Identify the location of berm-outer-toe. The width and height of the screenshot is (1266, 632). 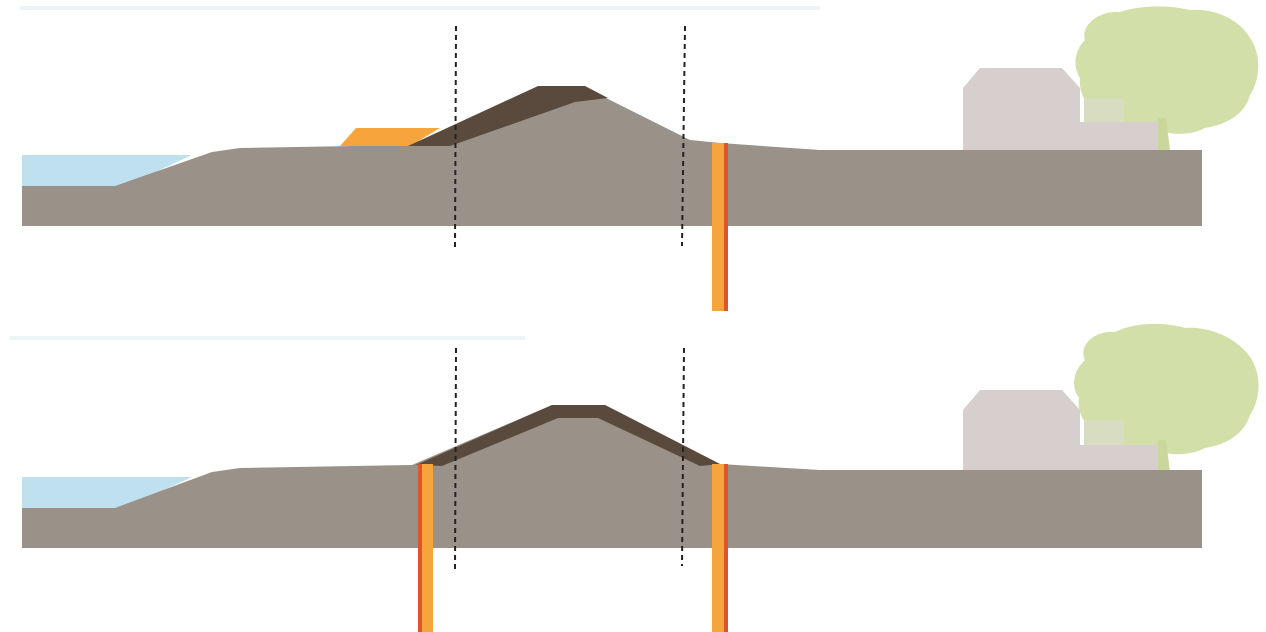
(390, 137).